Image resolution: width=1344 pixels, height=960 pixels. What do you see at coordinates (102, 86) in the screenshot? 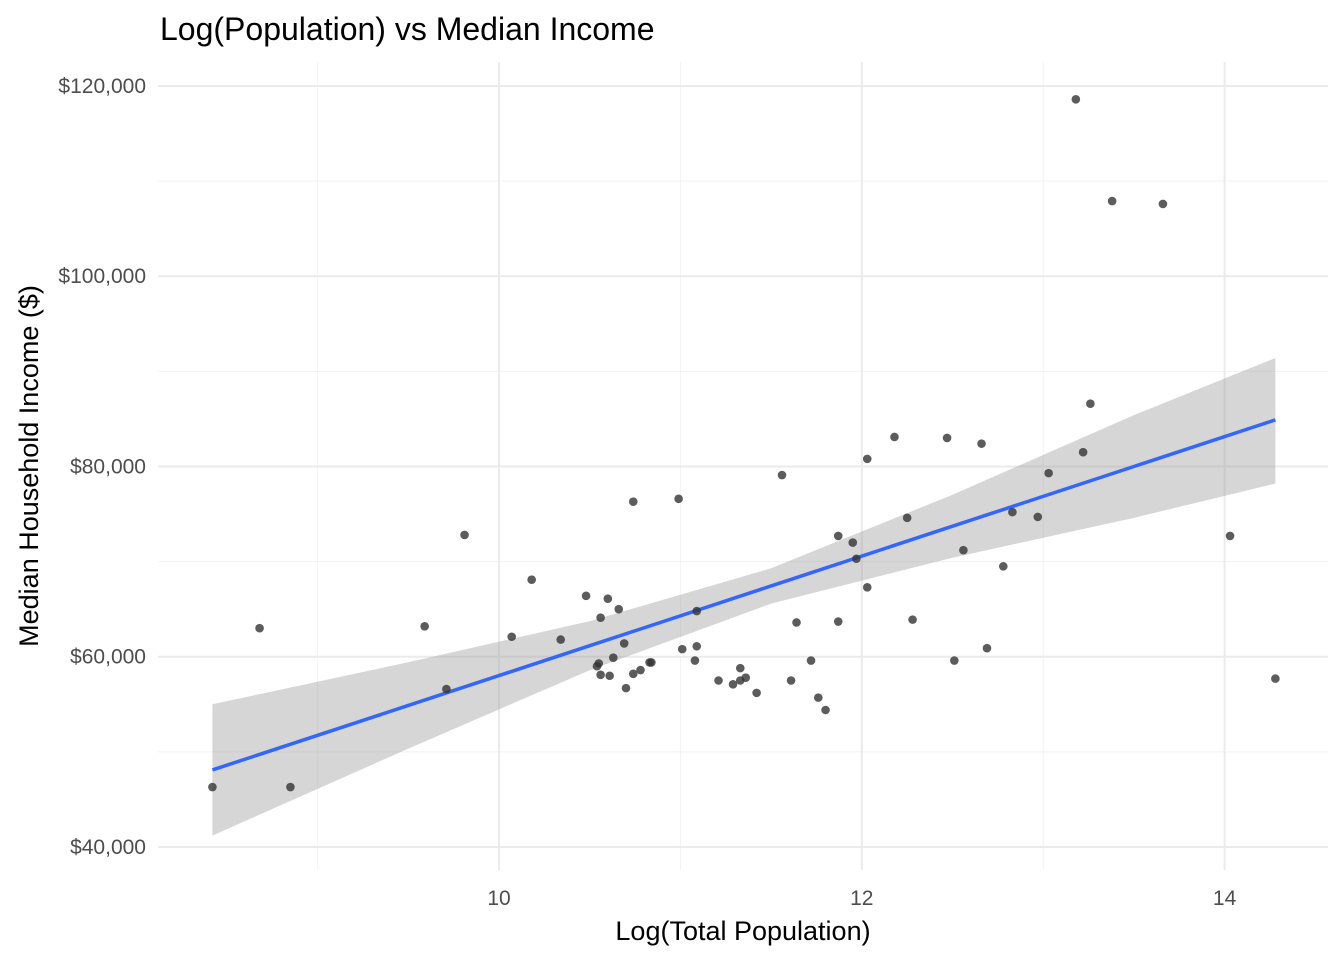
I see `y-tick-label: $120,000` at bounding box center [102, 86].